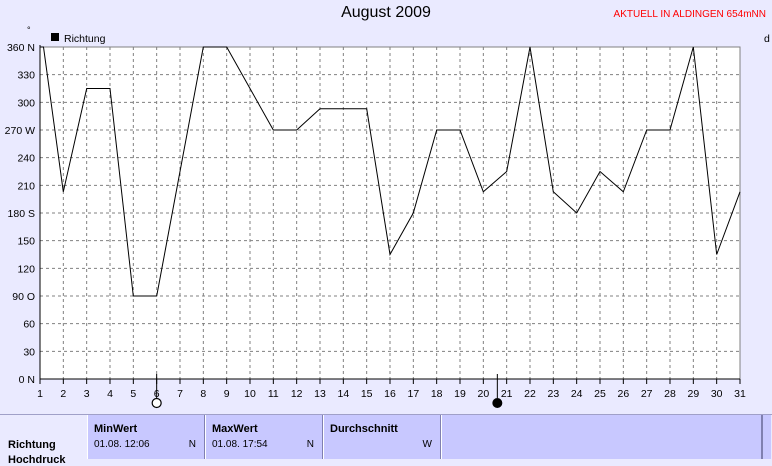 The width and height of the screenshot is (772, 466). I want to click on x-tick-label: 22, so click(530, 394).